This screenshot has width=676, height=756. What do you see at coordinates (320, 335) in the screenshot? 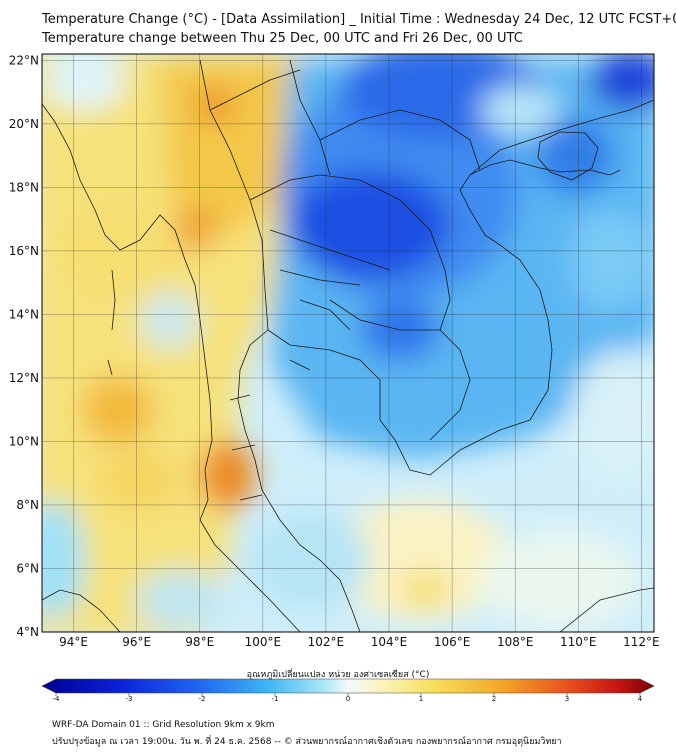
I see `province-lines-central` at bounding box center [320, 335].